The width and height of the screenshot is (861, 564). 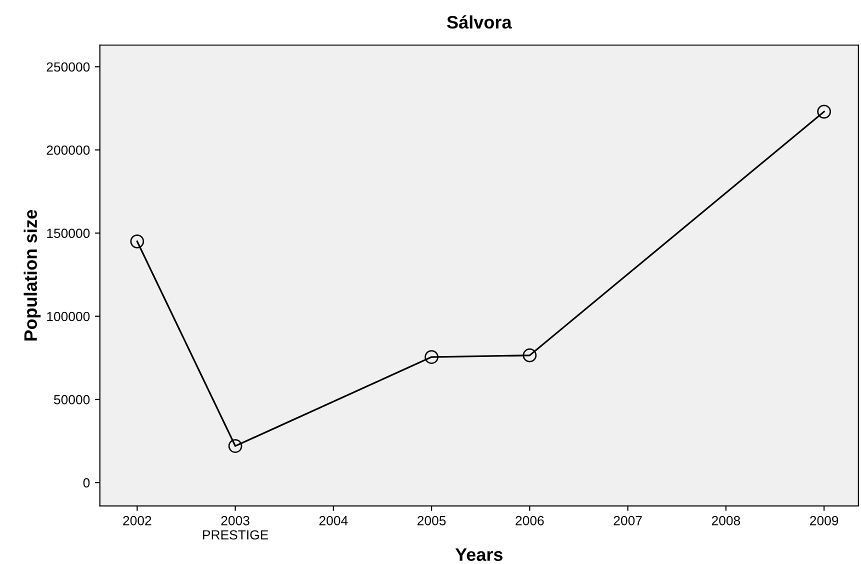 What do you see at coordinates (479, 22) in the screenshot?
I see `chart-title: Sálvora` at bounding box center [479, 22].